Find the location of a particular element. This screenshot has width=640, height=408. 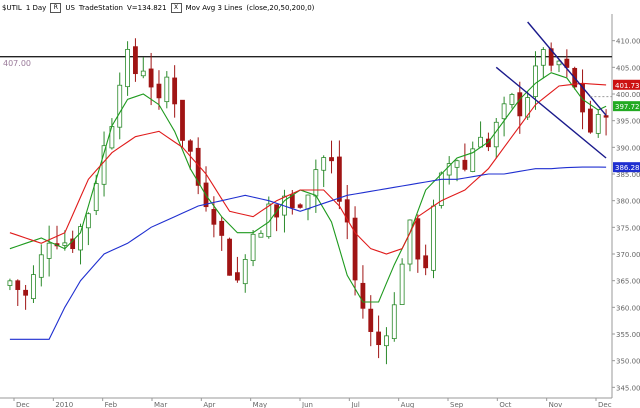

y-tick-label: 360.00 is located at coordinates (628, 308).